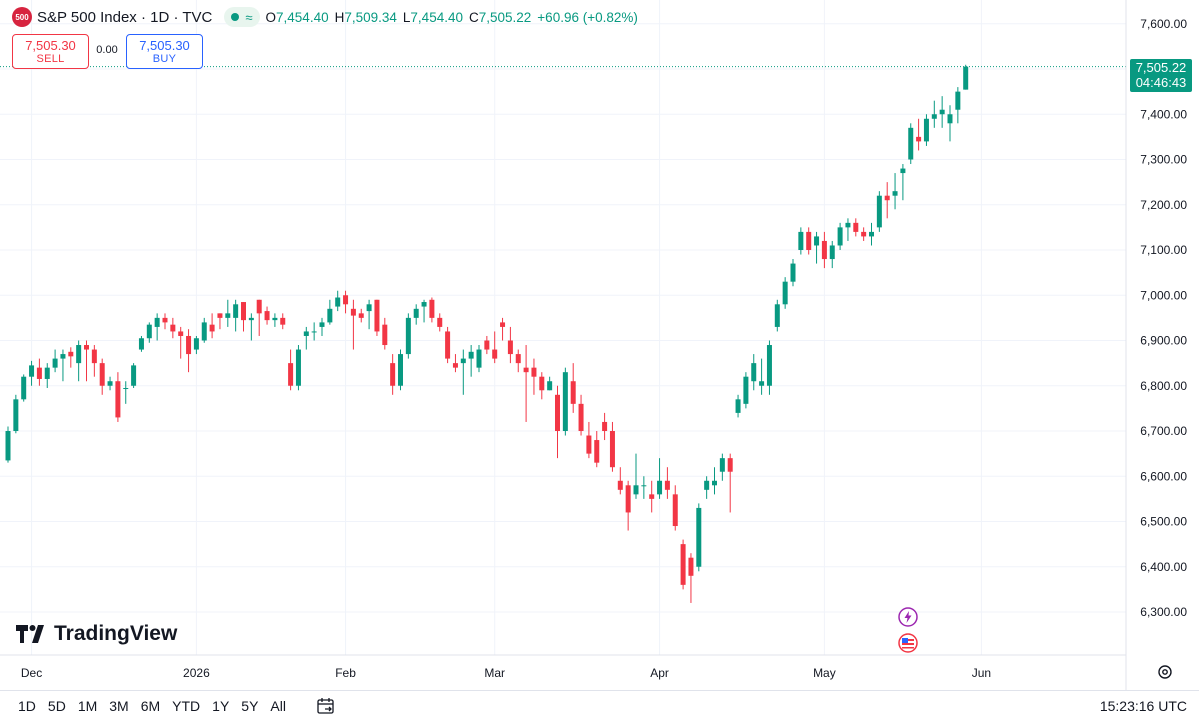  Describe the element at coordinates (56, 705) in the screenshot. I see `range-5d: 5D` at that location.